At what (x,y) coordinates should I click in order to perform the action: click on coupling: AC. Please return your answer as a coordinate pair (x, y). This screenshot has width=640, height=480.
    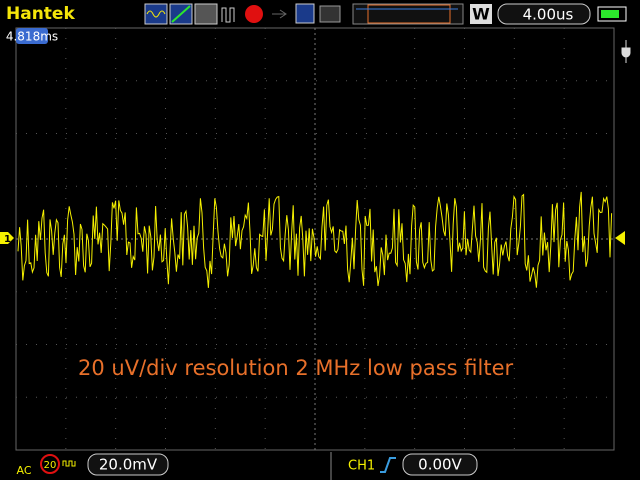
    Looking at the image, I should click on (23, 470).